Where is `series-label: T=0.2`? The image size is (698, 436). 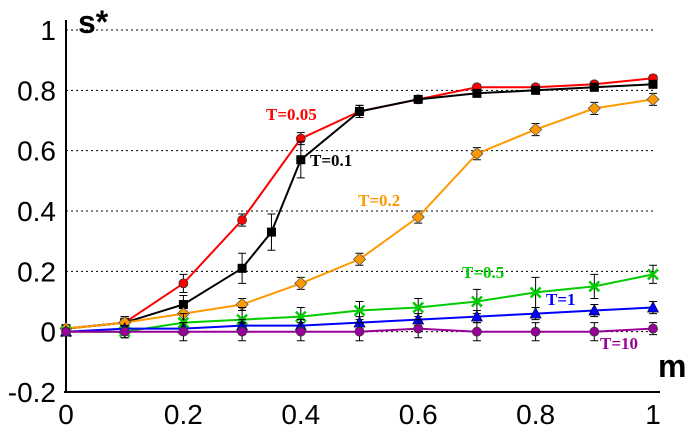
series-label: T=0.2 is located at coordinates (379, 200).